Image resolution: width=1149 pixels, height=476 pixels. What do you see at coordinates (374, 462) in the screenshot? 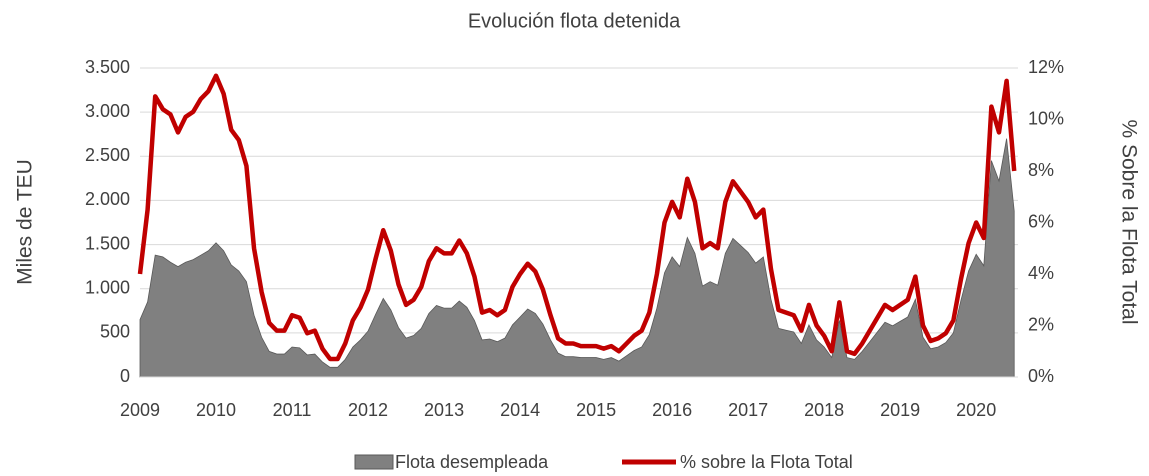
I see `legend-swatch` at bounding box center [374, 462].